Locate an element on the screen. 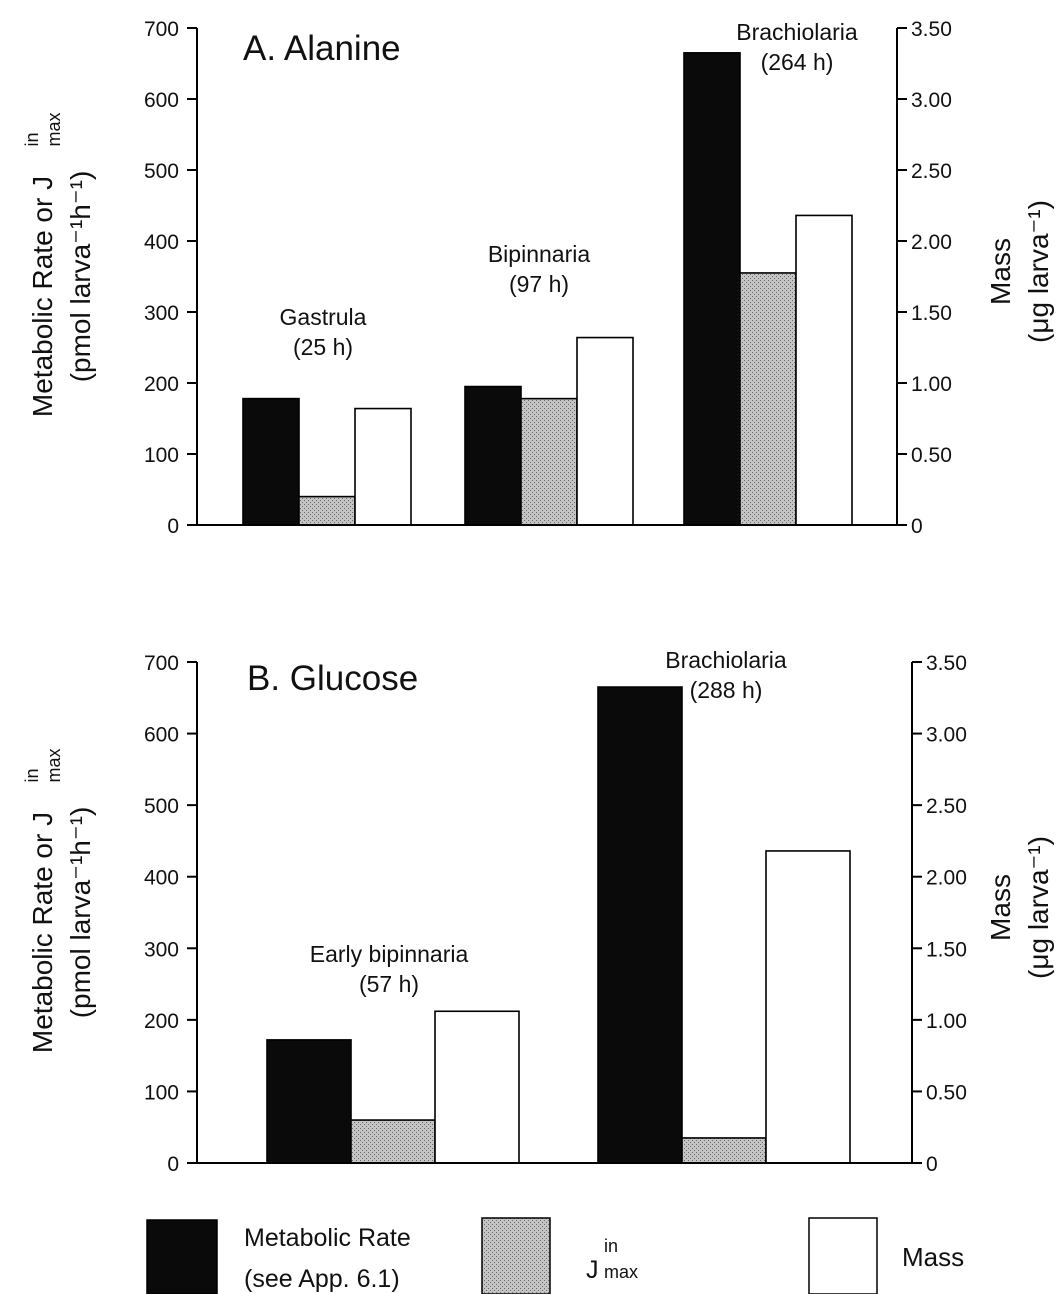 This screenshot has width=1060, height=1294. legend-label-mass: Mass is located at coordinates (933, 1257).